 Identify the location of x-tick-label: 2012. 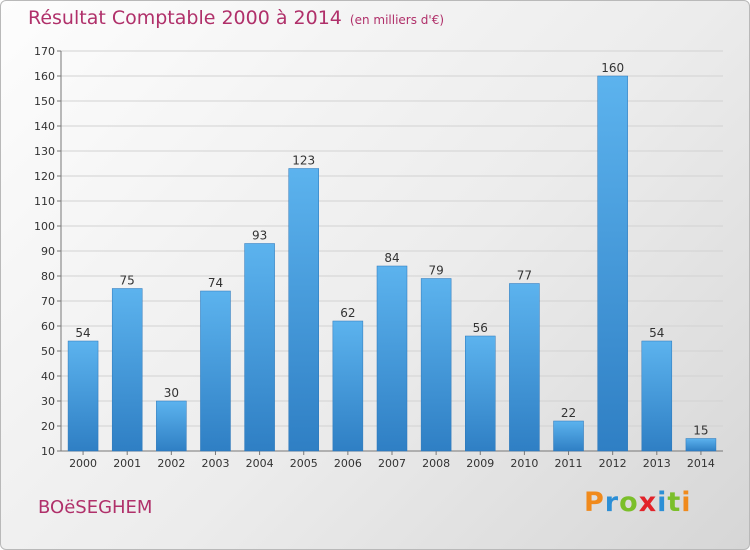
(613, 463).